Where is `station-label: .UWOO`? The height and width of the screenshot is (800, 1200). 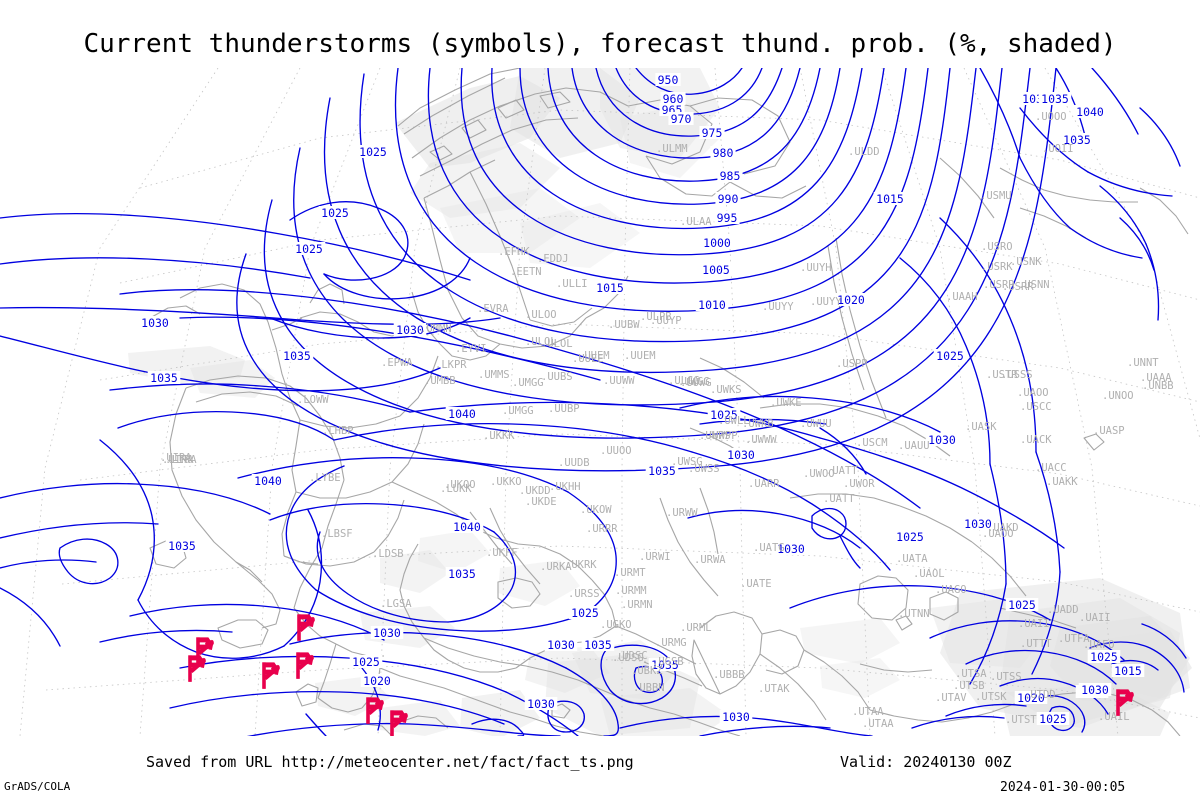
station-label: .UWOO is located at coordinates (819, 474).